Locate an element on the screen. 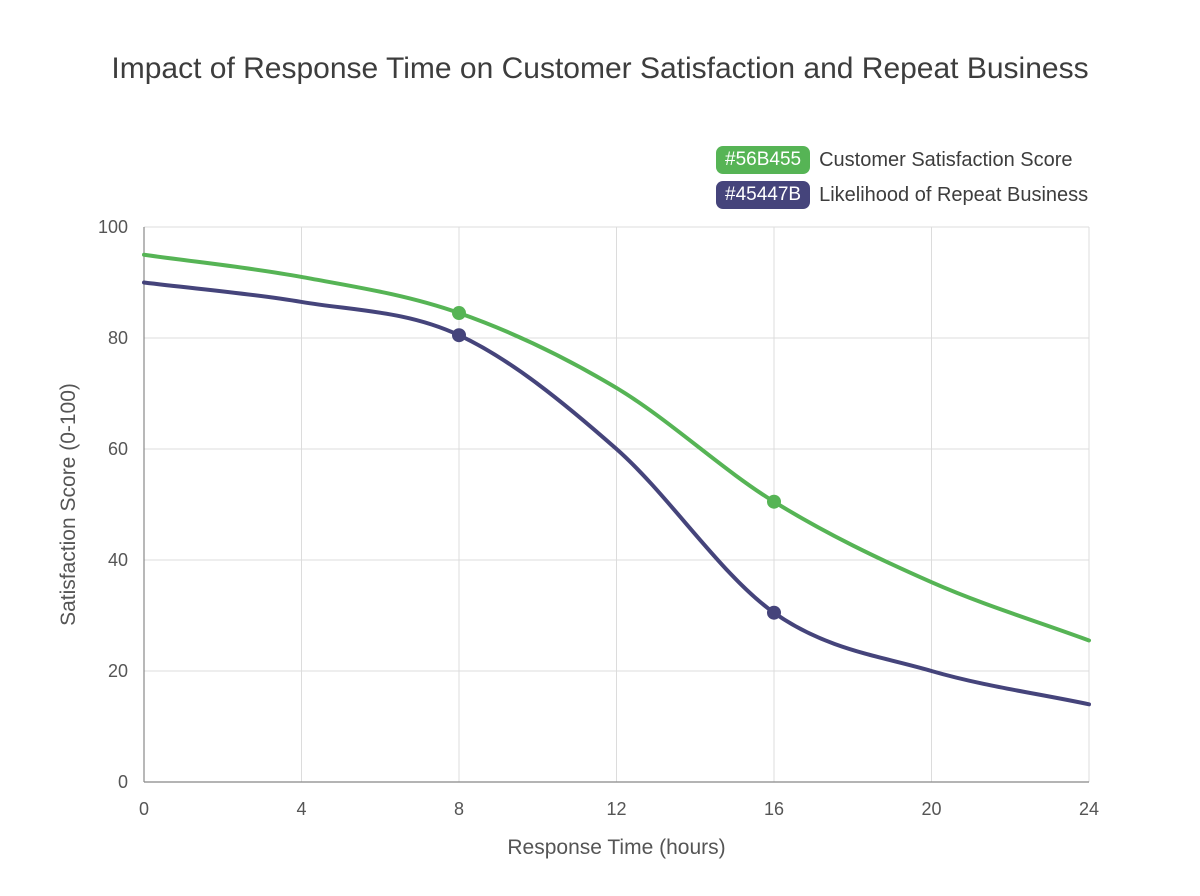 The height and width of the screenshot is (896, 1200). legend-label-satisfaction: Customer Satisfaction Score is located at coordinates (946, 159).